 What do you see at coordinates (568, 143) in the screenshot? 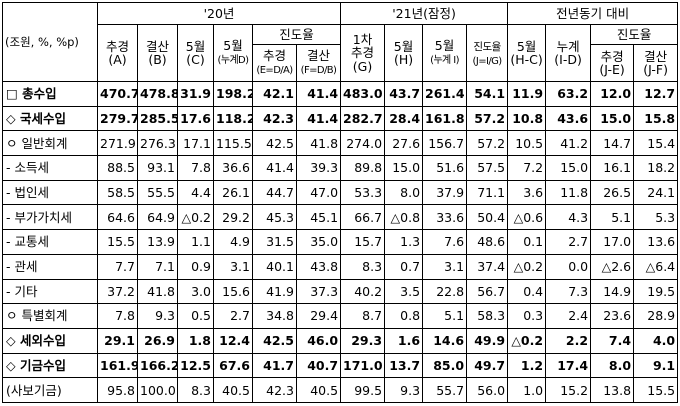
I see `table-cell: 41.2` at bounding box center [568, 143].